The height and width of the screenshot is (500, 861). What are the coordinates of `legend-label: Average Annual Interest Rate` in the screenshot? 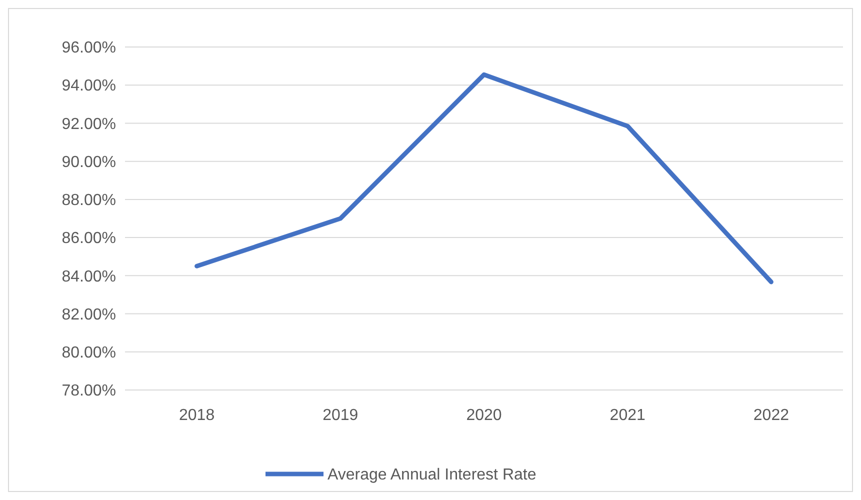 It's located at (432, 475).